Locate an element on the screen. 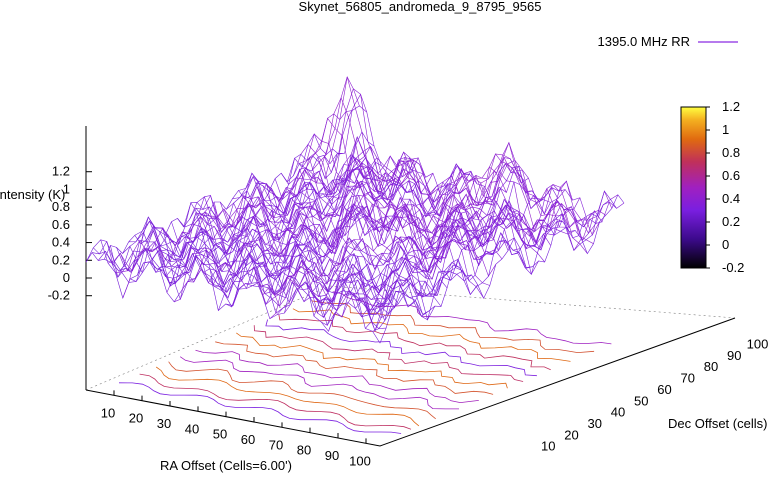 This screenshot has height=483, width=775. y-tick-label: 90 is located at coordinates (734, 355).